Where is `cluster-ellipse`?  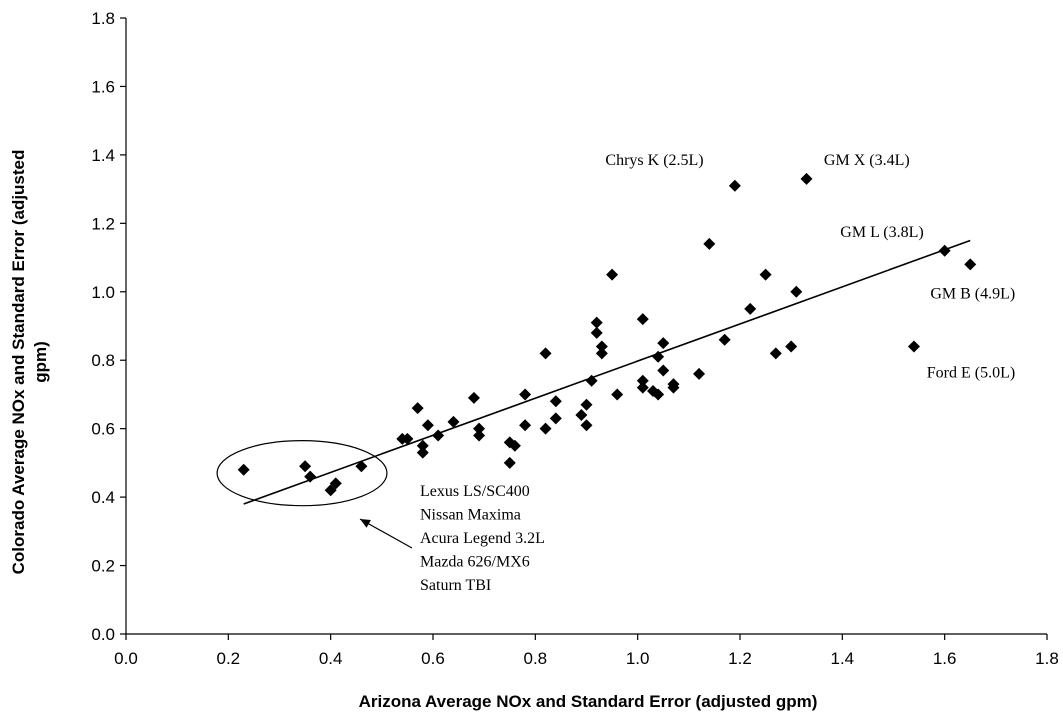 cluster-ellipse is located at coordinates (302, 473).